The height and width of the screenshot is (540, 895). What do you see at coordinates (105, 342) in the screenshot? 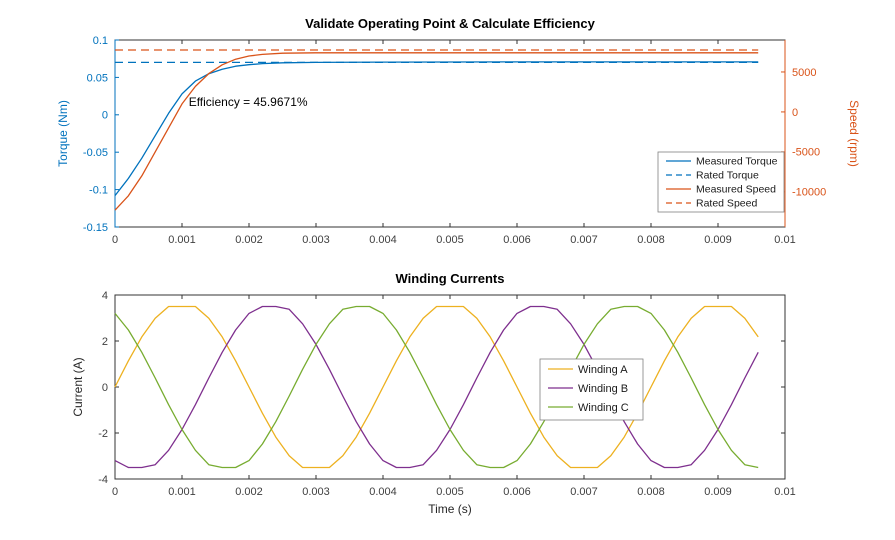
I see `y-tick-label: 2` at bounding box center [105, 342].